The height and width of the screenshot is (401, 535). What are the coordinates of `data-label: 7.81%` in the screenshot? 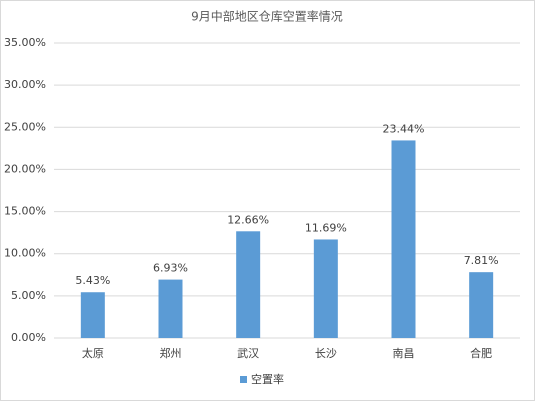 It's located at (481, 260).